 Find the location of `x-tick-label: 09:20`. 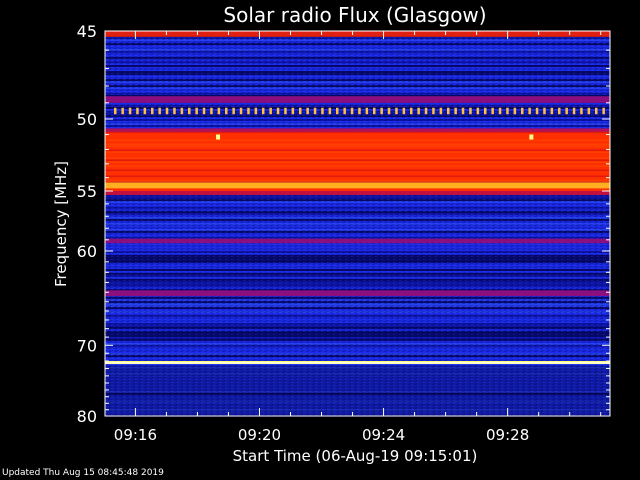

x-tick-label: 09:20 is located at coordinates (259, 435).